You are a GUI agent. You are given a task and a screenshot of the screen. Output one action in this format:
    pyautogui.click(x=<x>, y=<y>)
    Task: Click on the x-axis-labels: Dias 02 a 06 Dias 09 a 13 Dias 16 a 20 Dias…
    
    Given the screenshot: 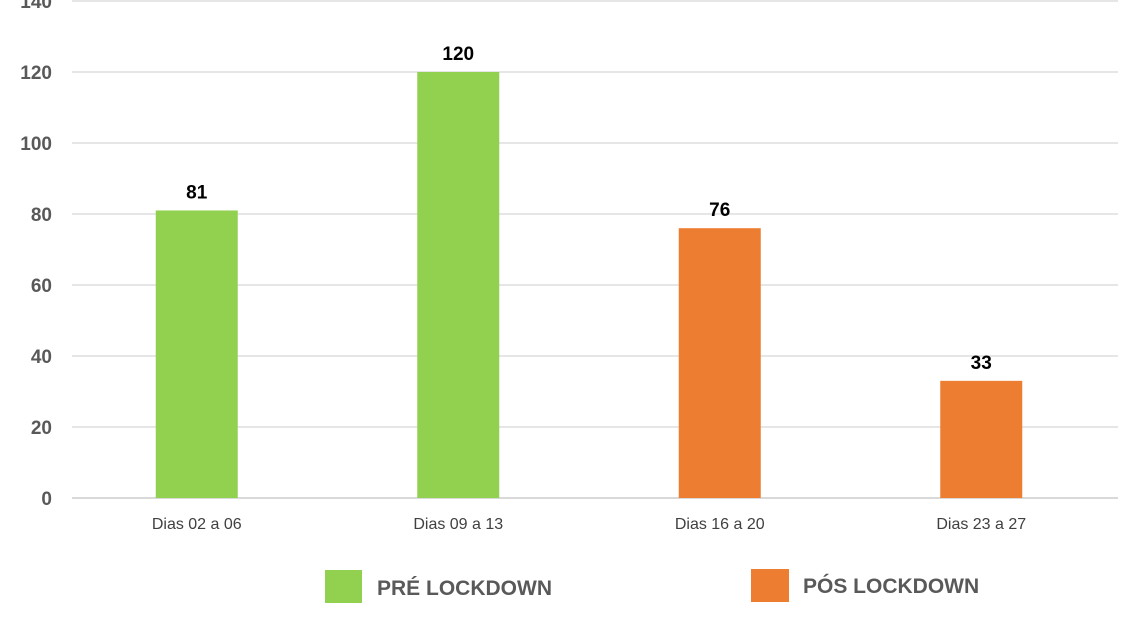 What is the action you would take?
    pyautogui.click(x=589, y=524)
    